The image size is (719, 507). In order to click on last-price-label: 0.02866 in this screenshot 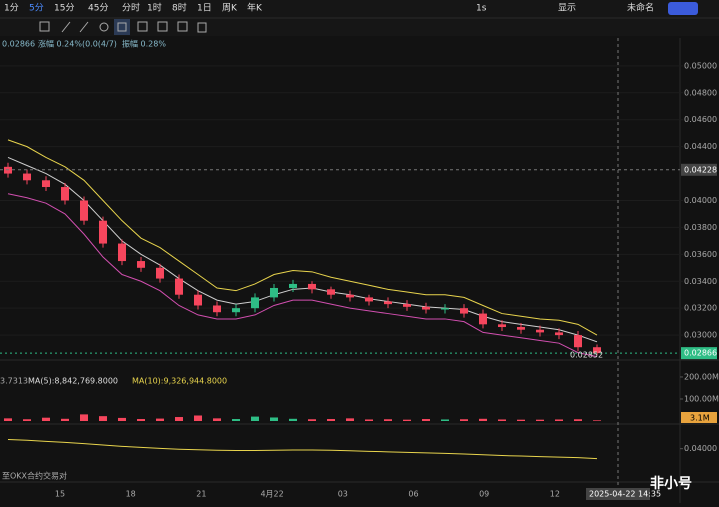, I will do `click(700, 353)`.